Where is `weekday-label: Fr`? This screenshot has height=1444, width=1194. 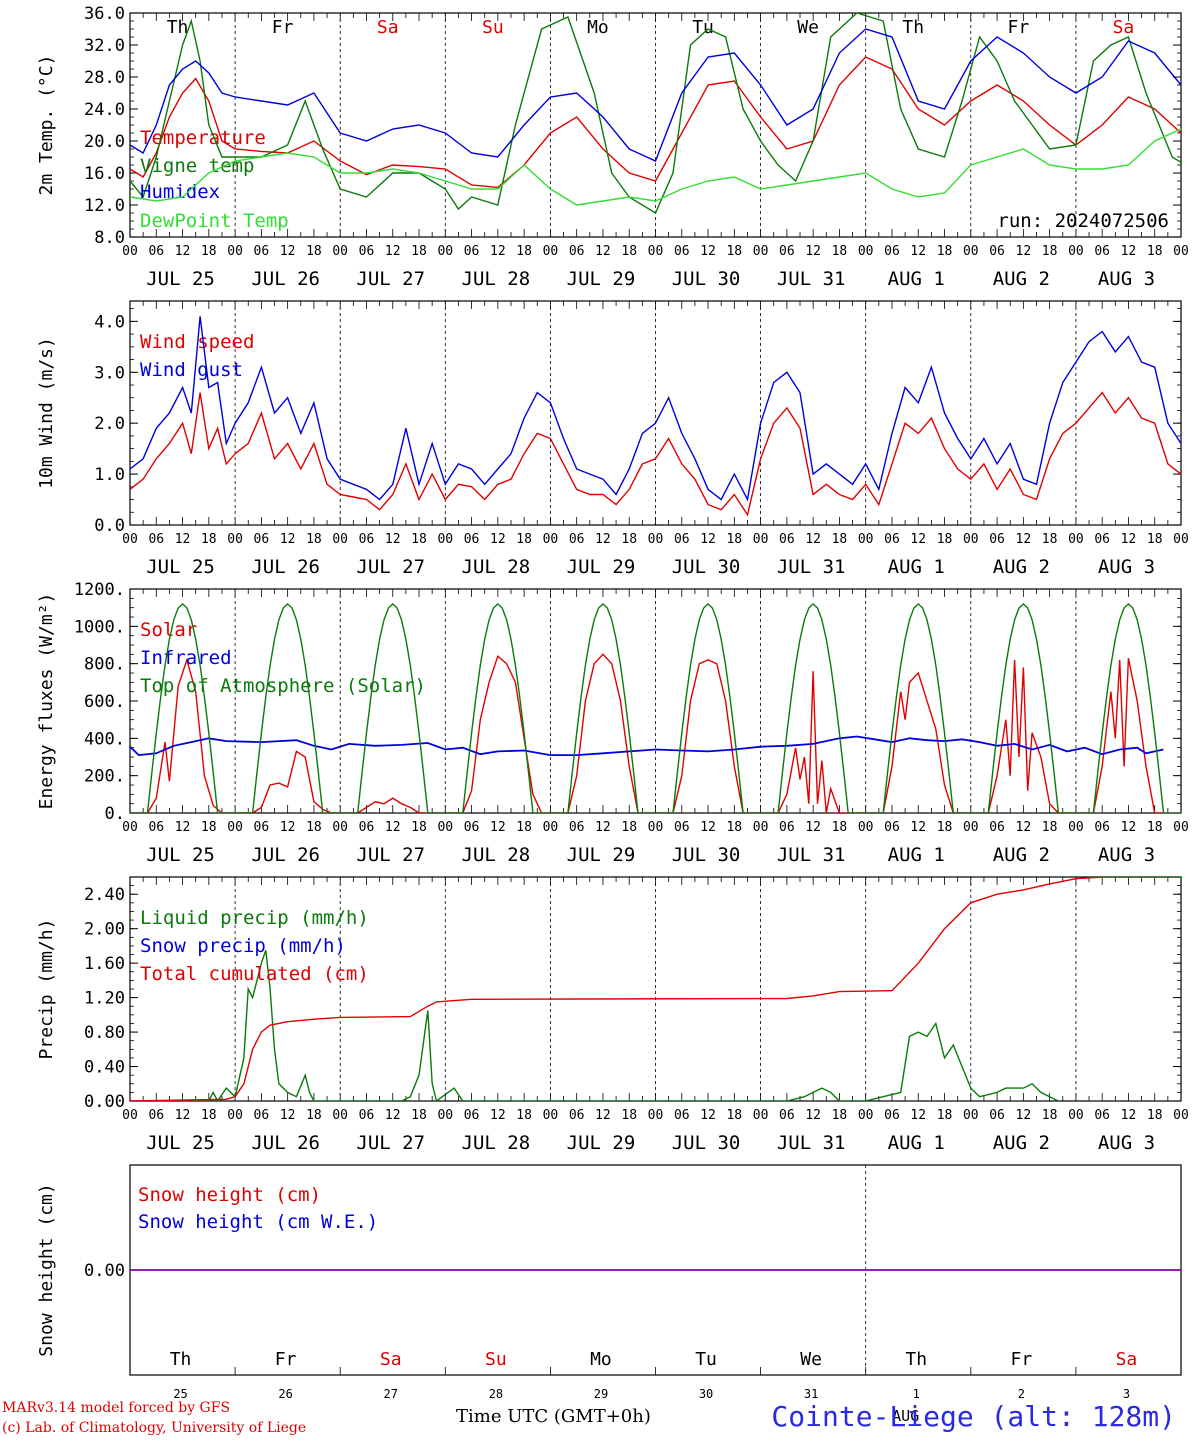
weekday-label: Fr is located at coordinates (283, 27).